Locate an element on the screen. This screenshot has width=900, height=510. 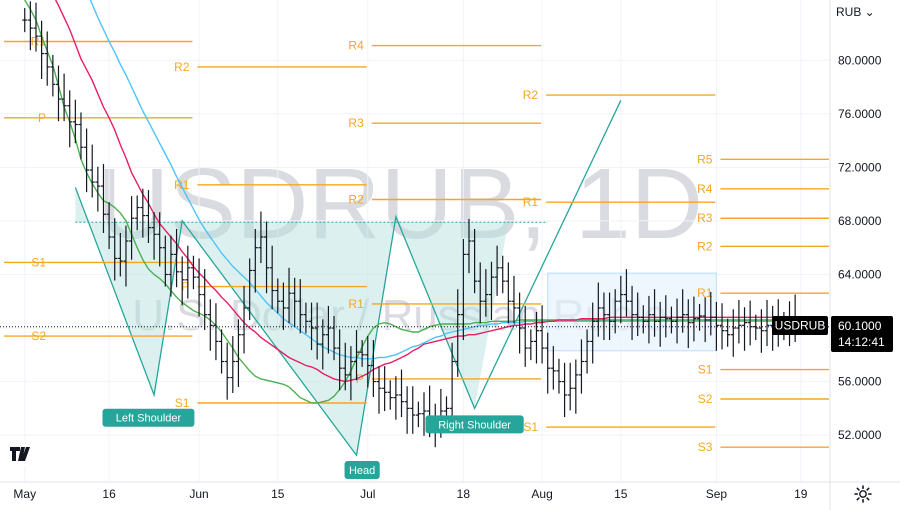
price-tick-label: 68.0000 is located at coordinates (860, 221).